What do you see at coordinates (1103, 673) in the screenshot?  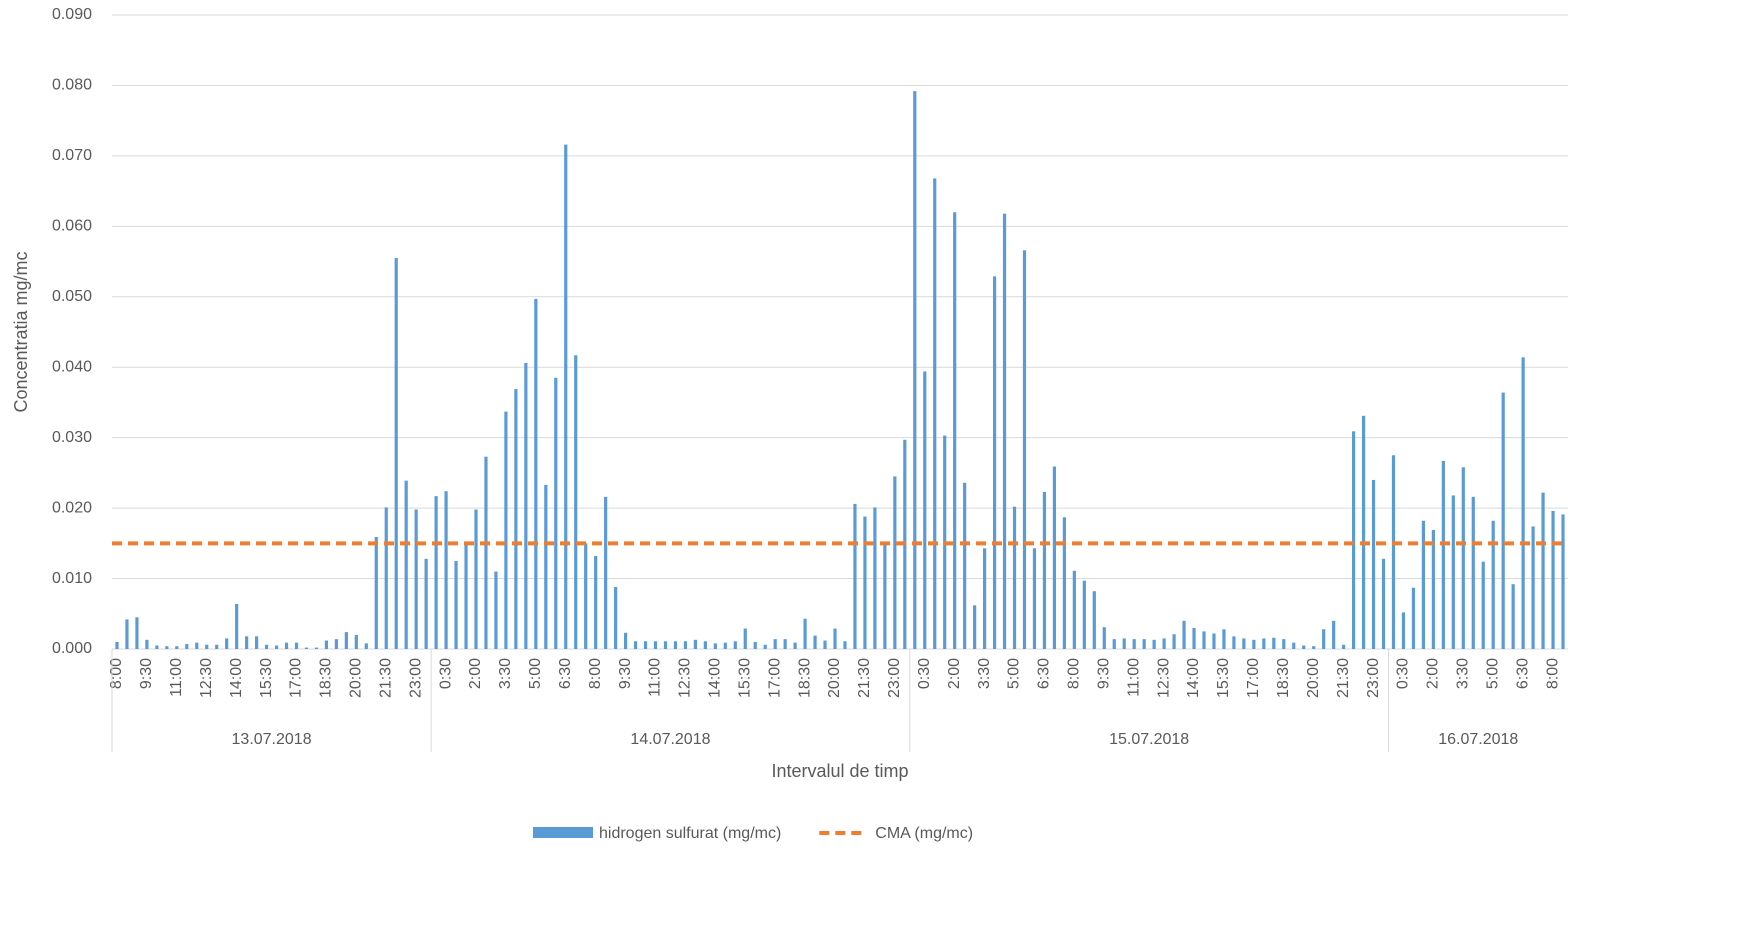 I see `x-tick-label: 9:30` at bounding box center [1103, 673].